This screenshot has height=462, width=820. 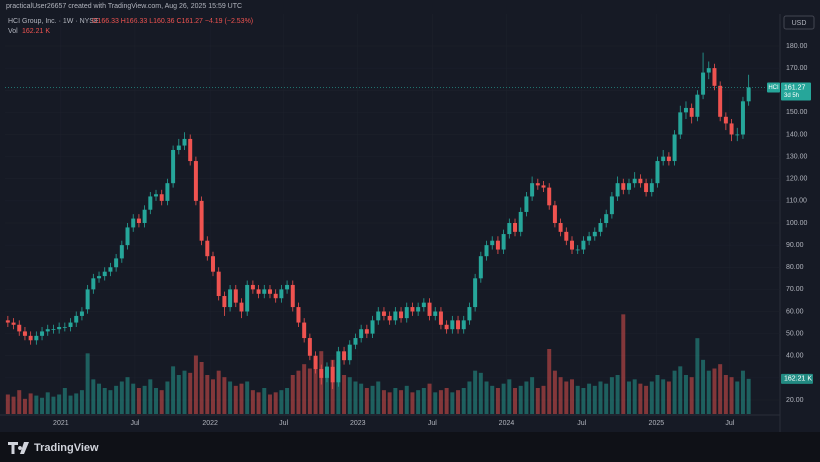 What do you see at coordinates (797, 223) in the screenshot?
I see `y-tick-label: 100.00` at bounding box center [797, 223].